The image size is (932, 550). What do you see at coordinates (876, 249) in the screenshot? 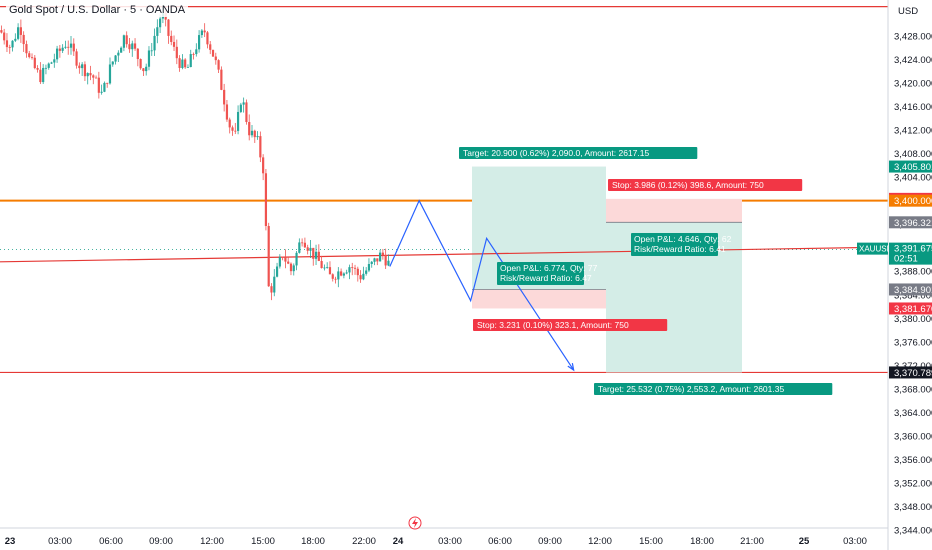
I see `symbol-tag: XAUUSD` at bounding box center [876, 249].